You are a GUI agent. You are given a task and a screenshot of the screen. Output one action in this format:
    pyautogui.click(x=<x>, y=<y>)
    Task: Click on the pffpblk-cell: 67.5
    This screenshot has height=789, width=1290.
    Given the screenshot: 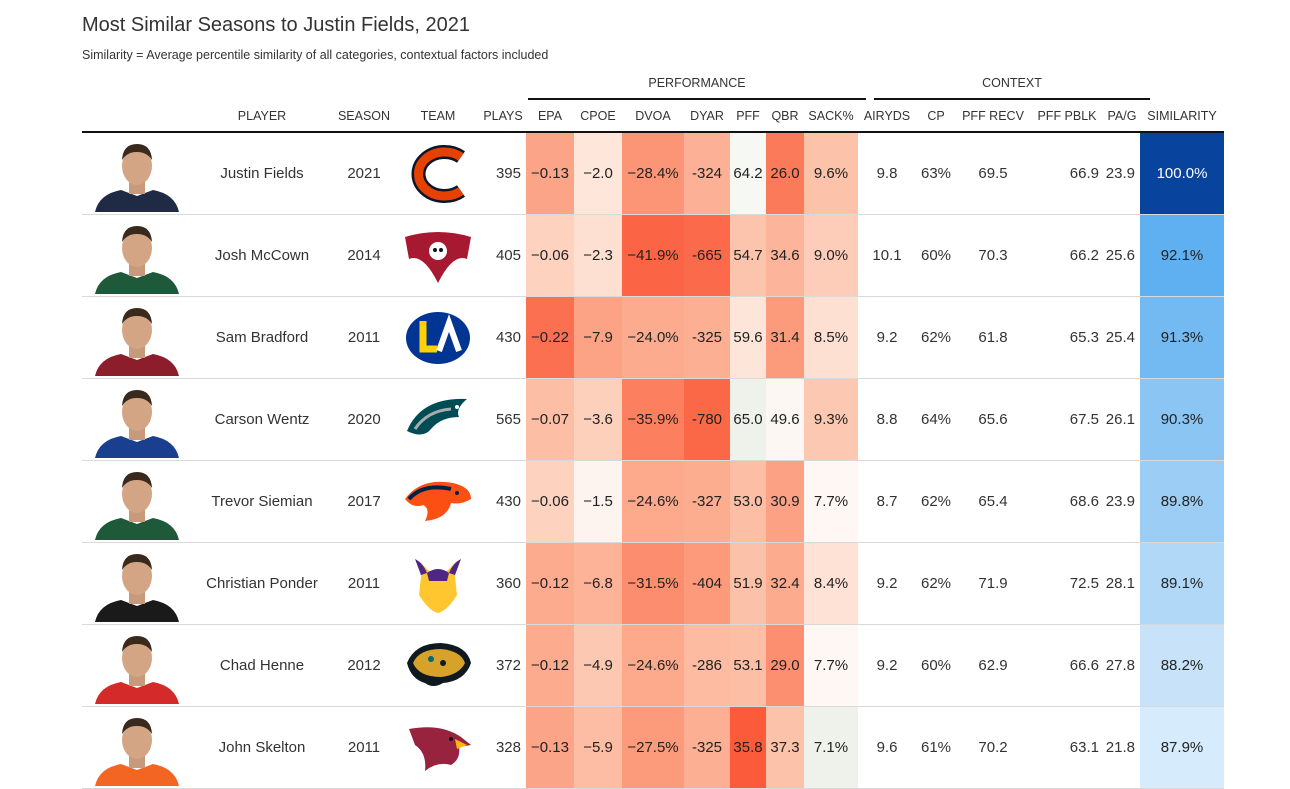 What is the action you would take?
    pyautogui.click(x=1067, y=419)
    